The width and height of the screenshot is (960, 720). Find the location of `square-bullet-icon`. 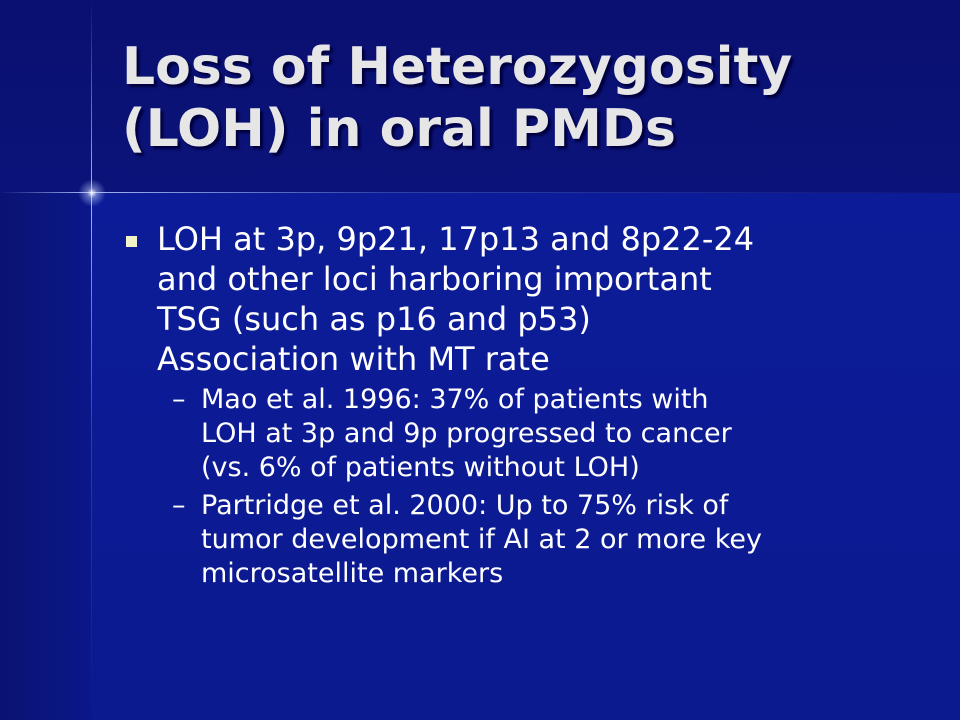

square-bullet-icon is located at coordinates (131, 241).